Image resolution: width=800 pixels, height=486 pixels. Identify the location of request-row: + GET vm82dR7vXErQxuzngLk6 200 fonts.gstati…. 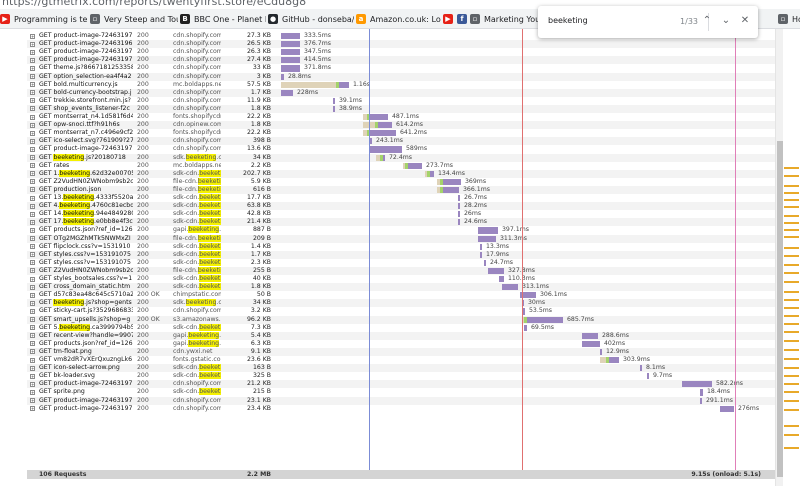
(401, 360).